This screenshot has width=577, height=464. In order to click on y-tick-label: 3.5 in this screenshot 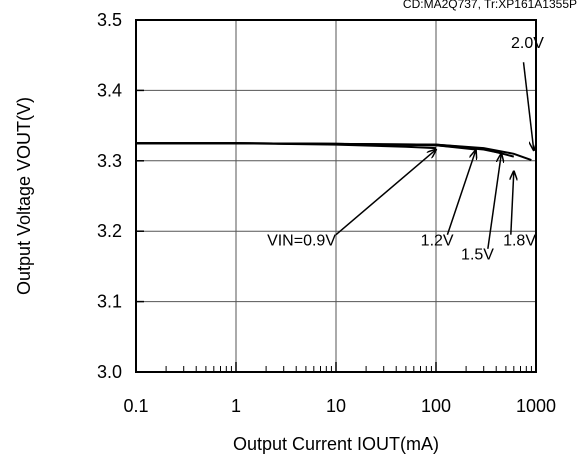, I will do `click(109, 20)`.